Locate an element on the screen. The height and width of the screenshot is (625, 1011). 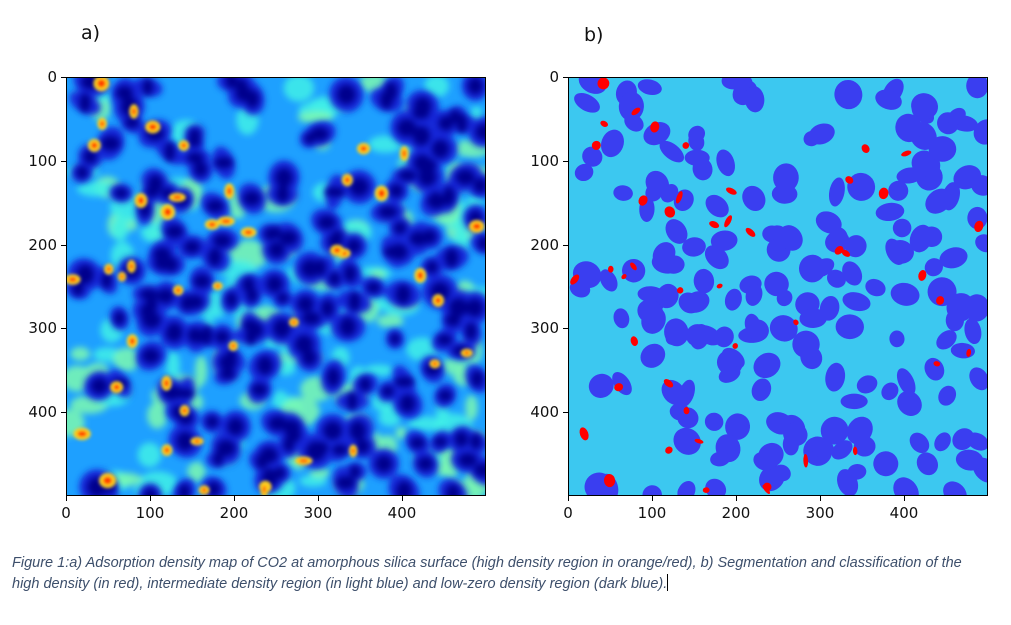
a-y-tick-mark is located at coordinates (63, 329).